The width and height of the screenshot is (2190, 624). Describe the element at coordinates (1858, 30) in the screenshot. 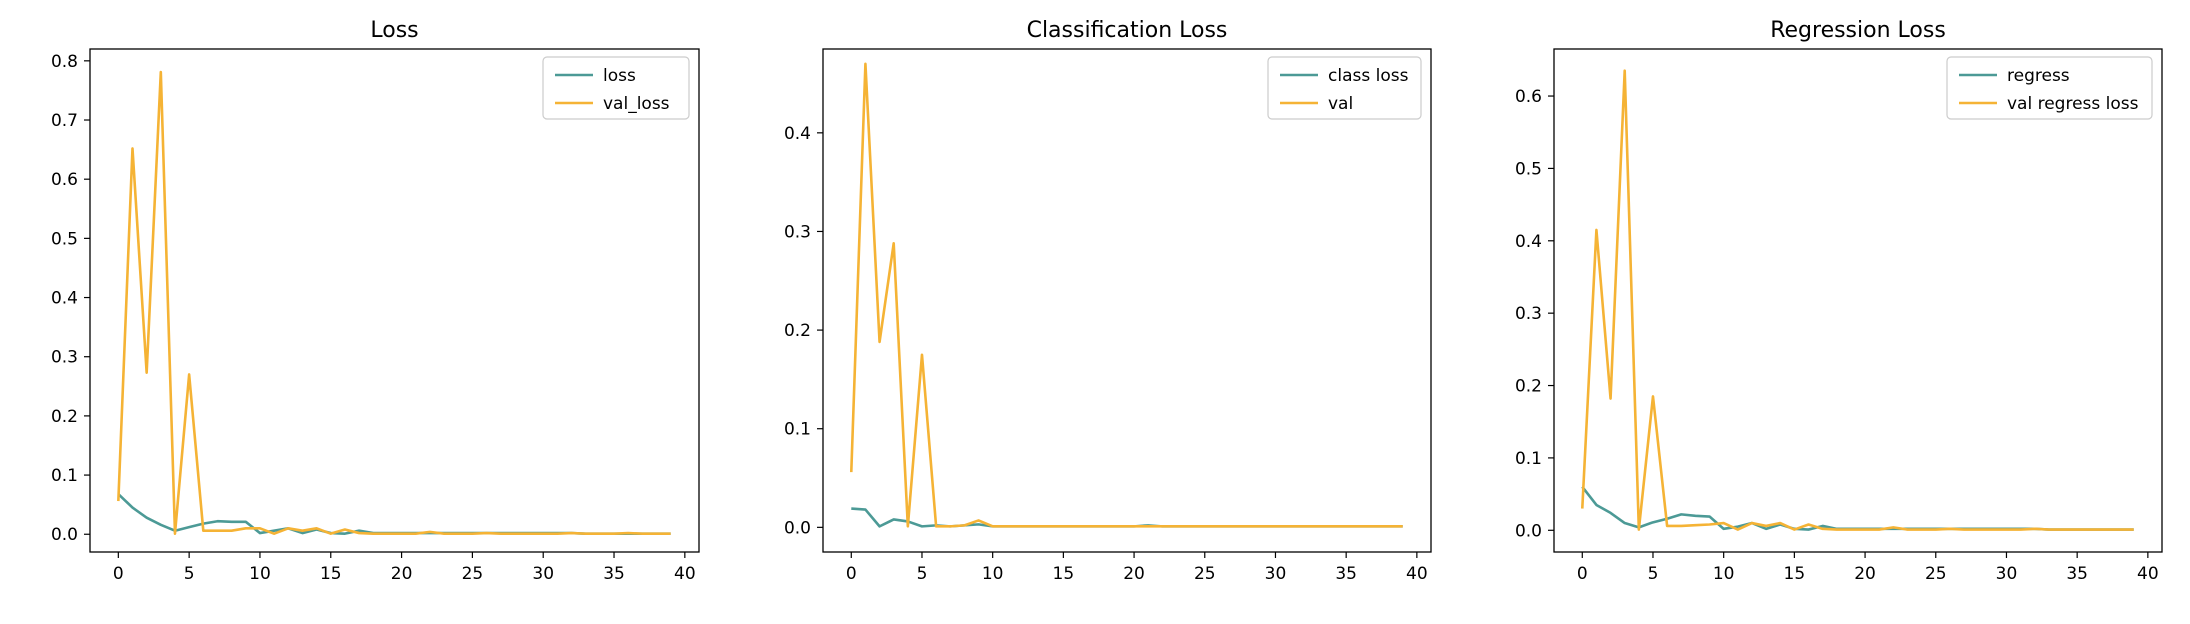

I see `chart-title: Regression Loss` at that location.